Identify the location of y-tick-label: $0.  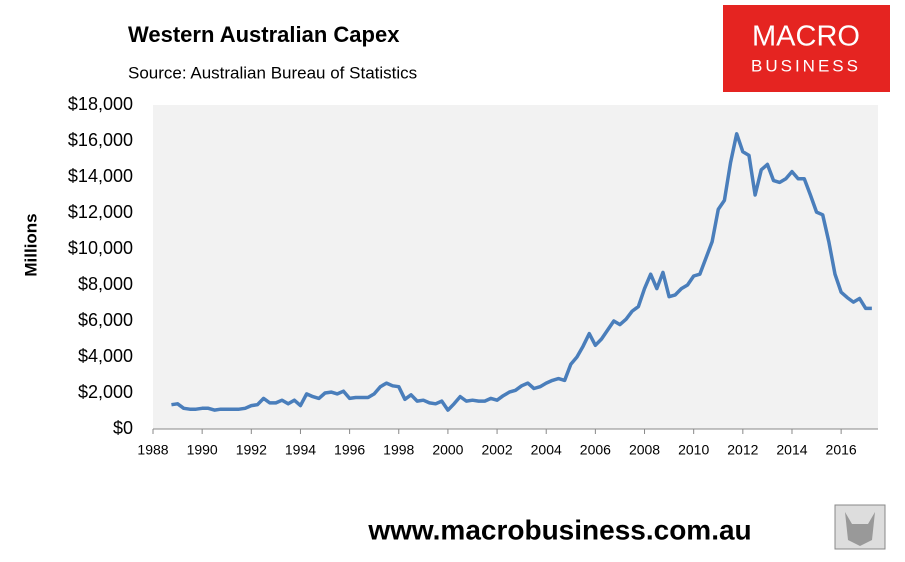
(123, 428).